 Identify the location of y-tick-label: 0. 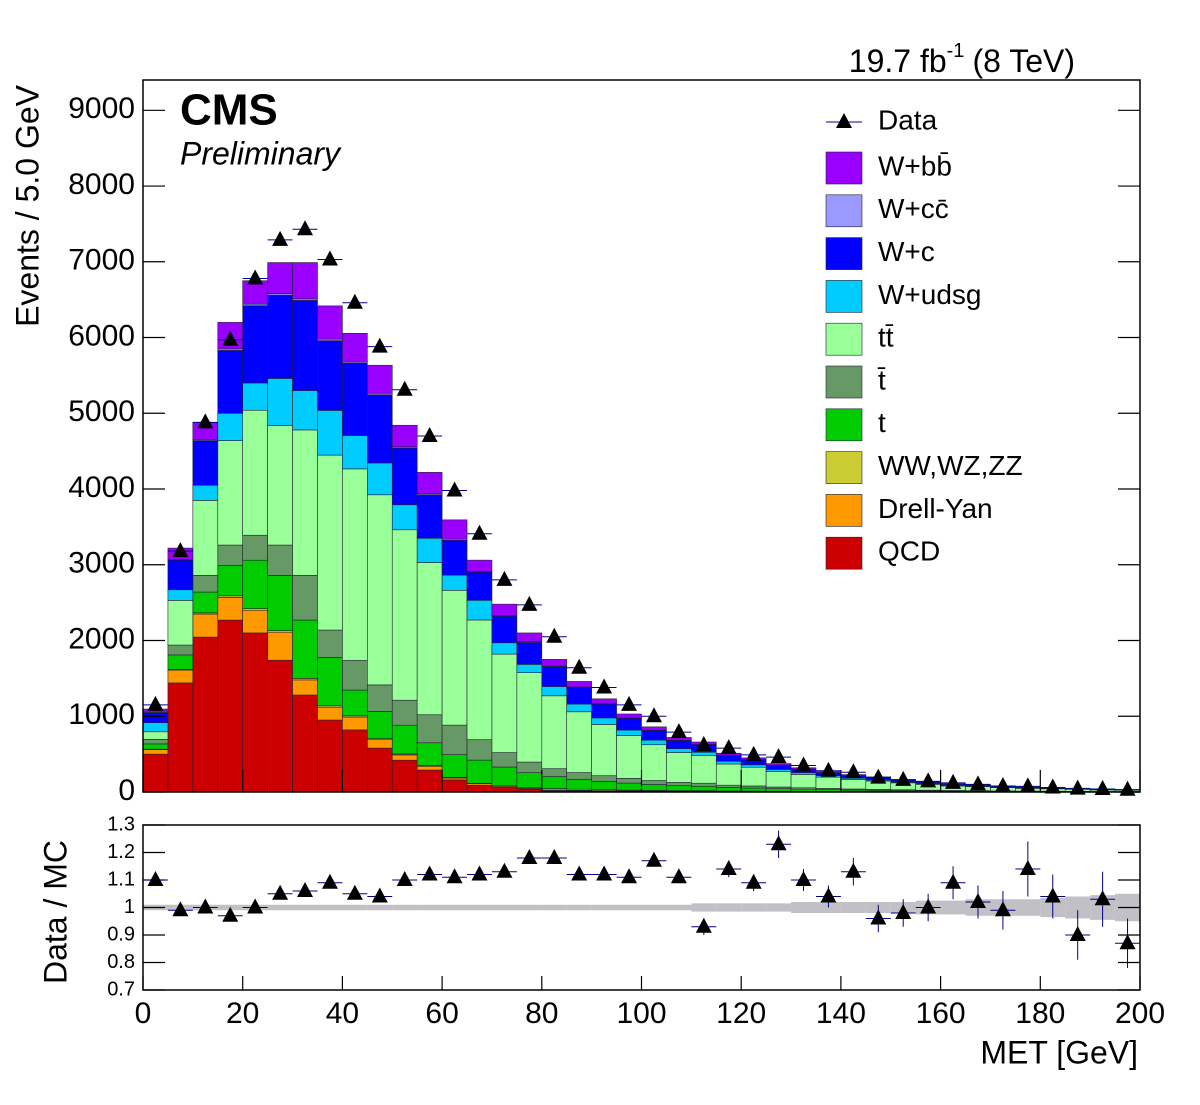
(126, 790).